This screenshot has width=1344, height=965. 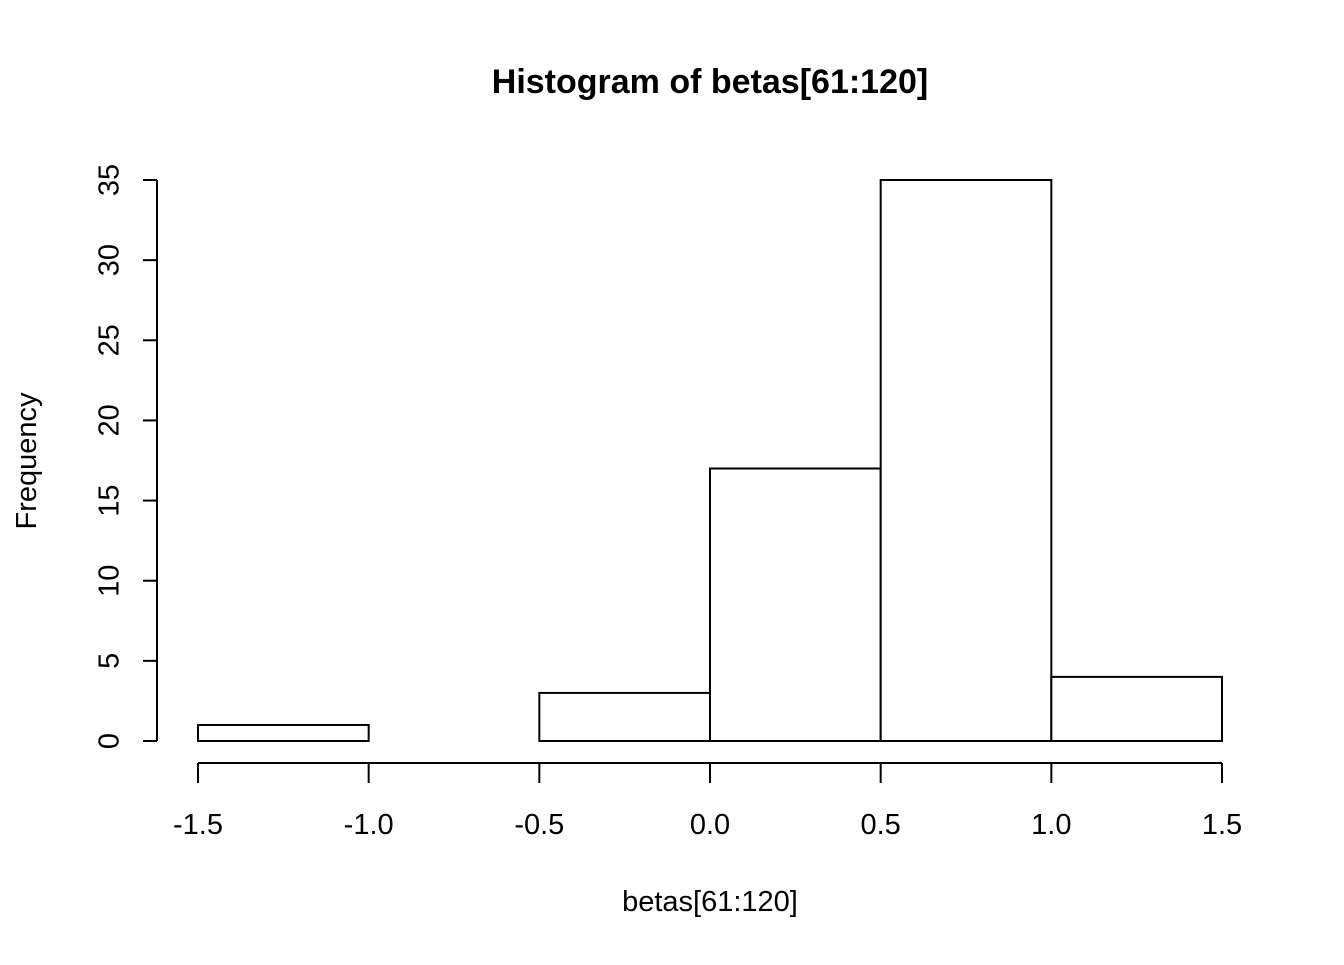 I want to click on chart-title: Histogram of betas[61:120], so click(x=710, y=82).